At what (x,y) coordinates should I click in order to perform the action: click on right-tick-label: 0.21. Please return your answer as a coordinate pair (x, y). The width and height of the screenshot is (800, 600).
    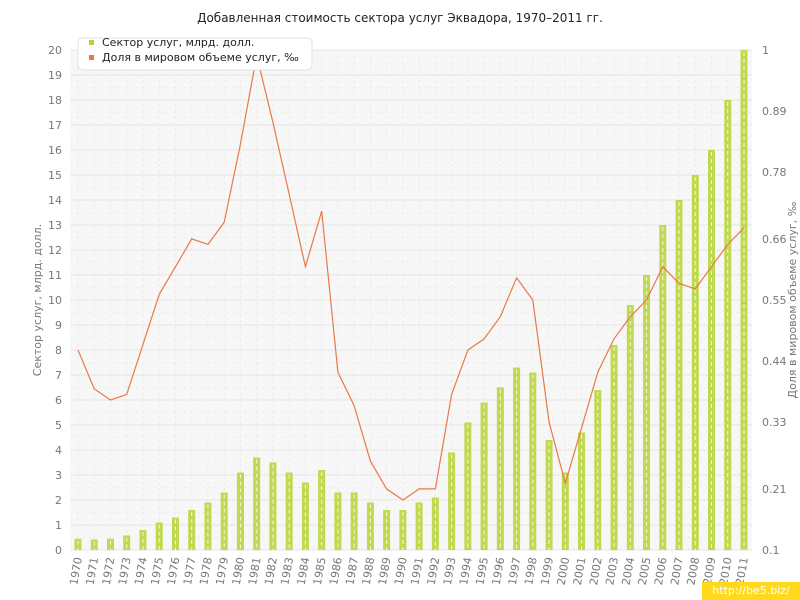
    Looking at the image, I should click on (774, 489).